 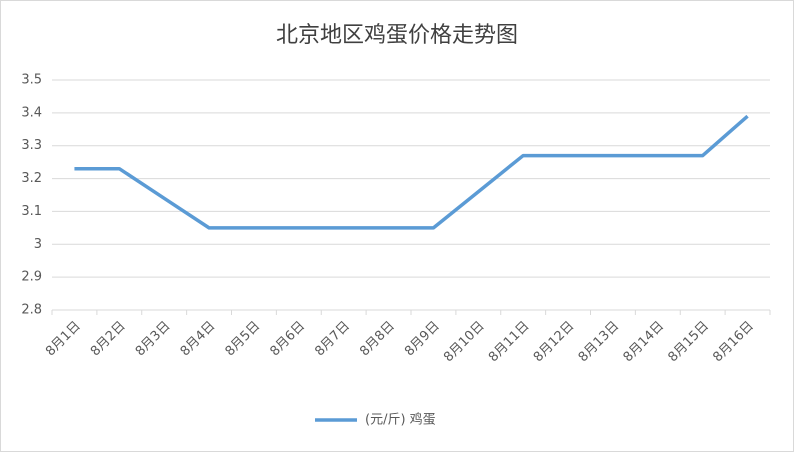 I want to click on y-tick-label: 3.5, so click(x=31, y=80).